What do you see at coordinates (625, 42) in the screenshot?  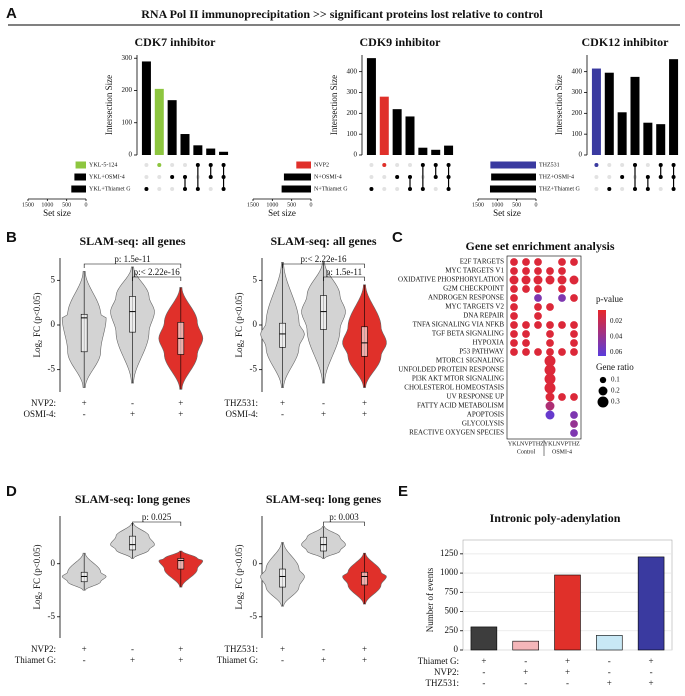 I see `chart-title: CDK12 inhibitor` at bounding box center [625, 42].